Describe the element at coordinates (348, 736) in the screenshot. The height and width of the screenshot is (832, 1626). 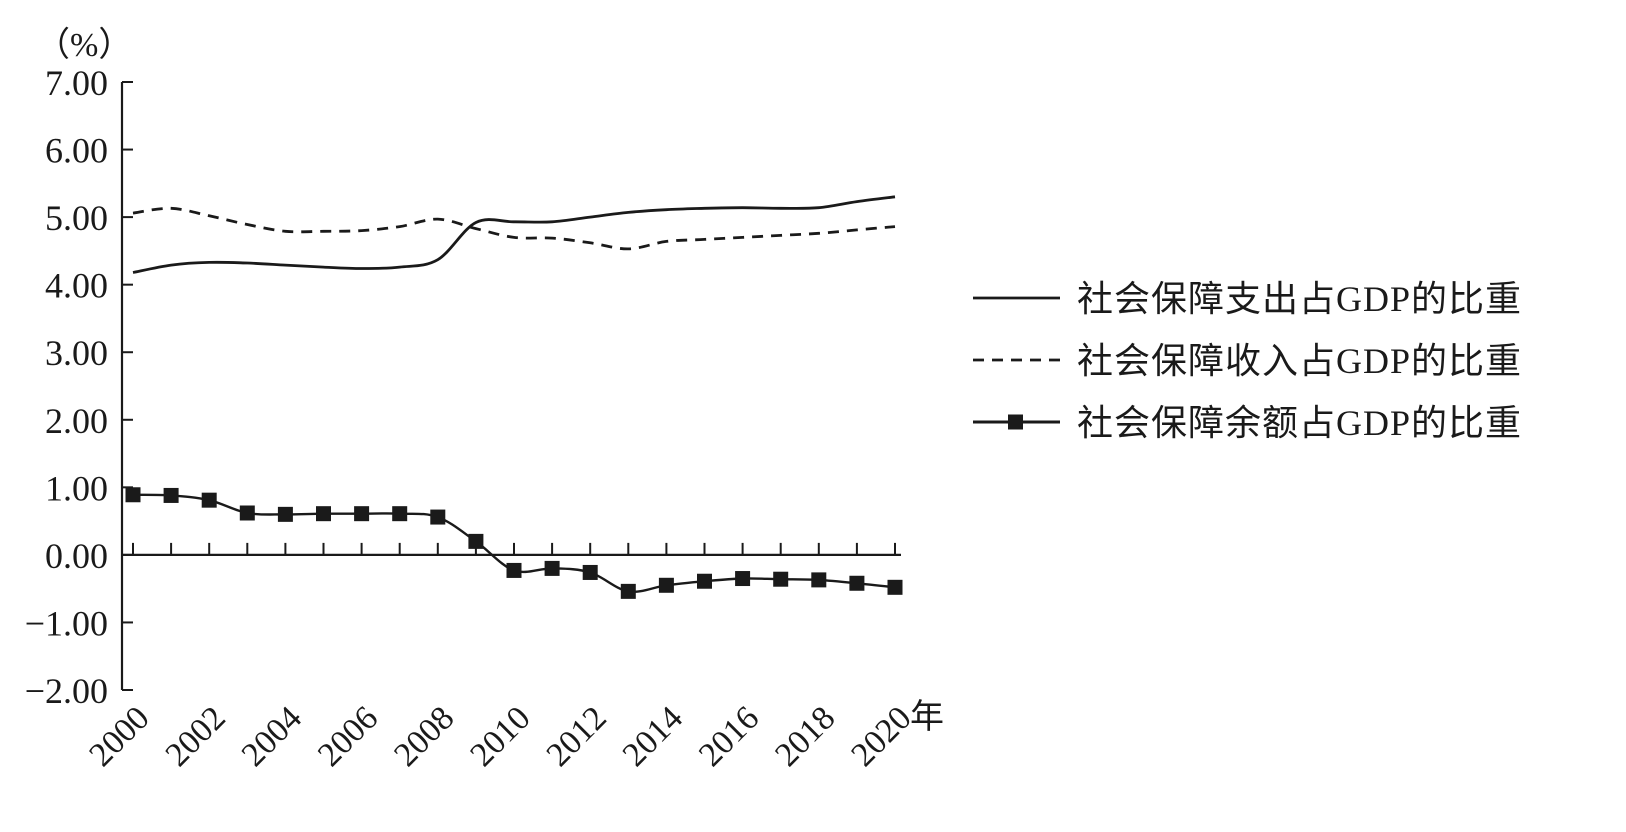
I see `x-tick-label: 2006` at that location.